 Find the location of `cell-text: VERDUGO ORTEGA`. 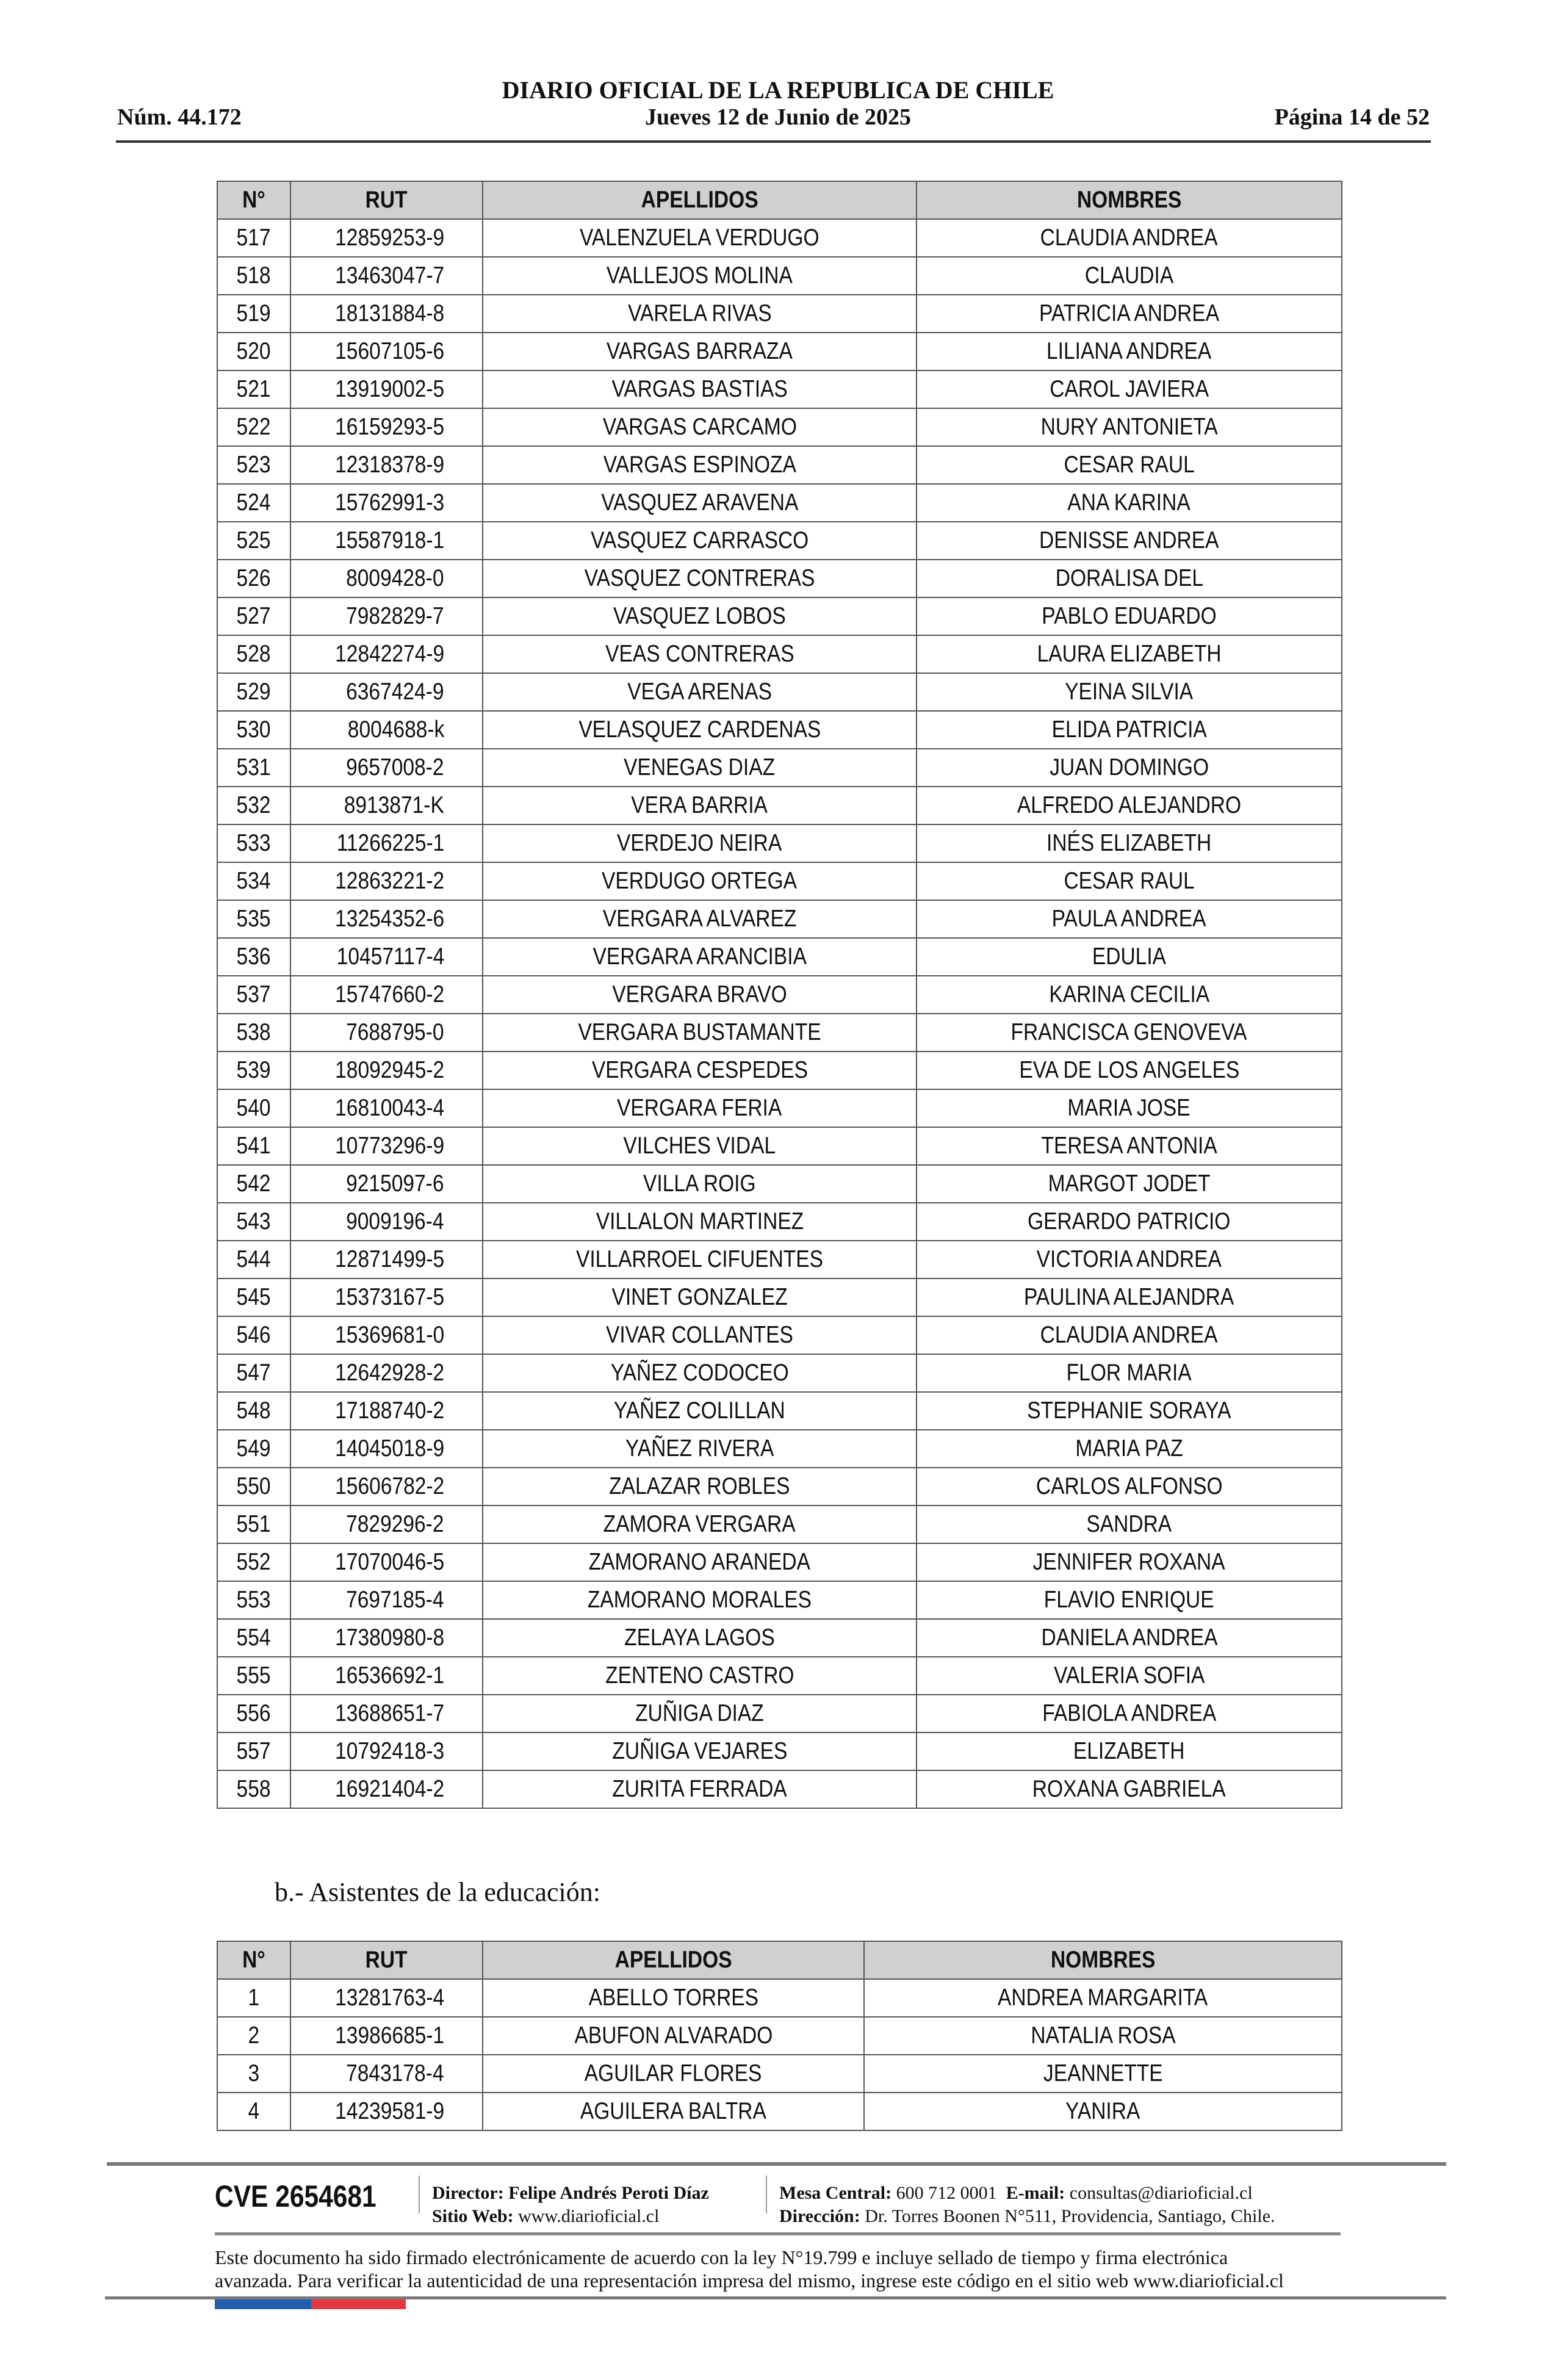

cell-text: VERDUGO ORTEGA is located at coordinates (700, 881).